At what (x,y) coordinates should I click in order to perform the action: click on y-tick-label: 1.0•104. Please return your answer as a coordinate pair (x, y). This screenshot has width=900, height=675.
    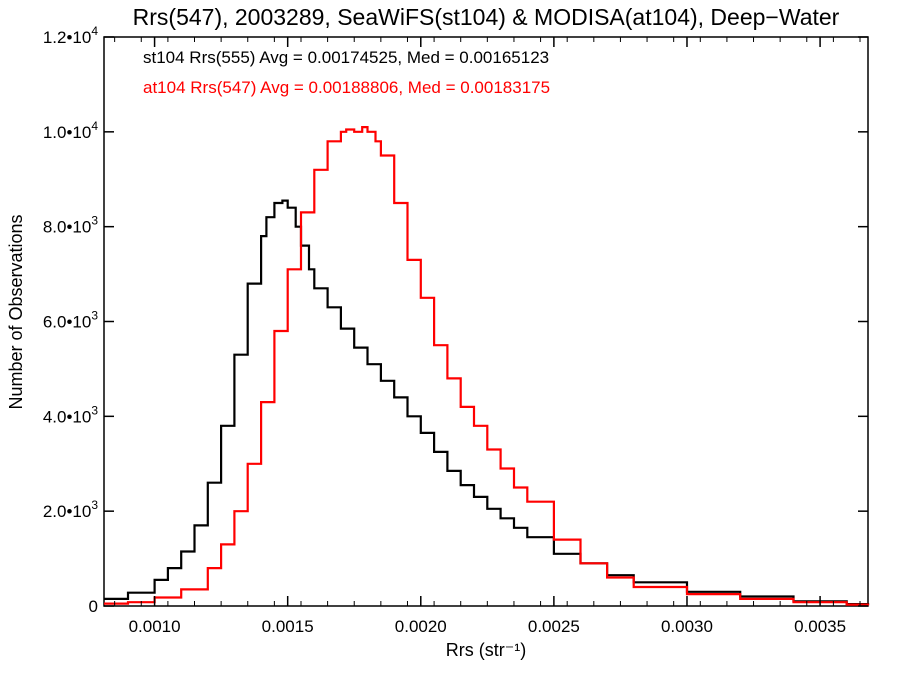
    Looking at the image, I should click on (71, 130).